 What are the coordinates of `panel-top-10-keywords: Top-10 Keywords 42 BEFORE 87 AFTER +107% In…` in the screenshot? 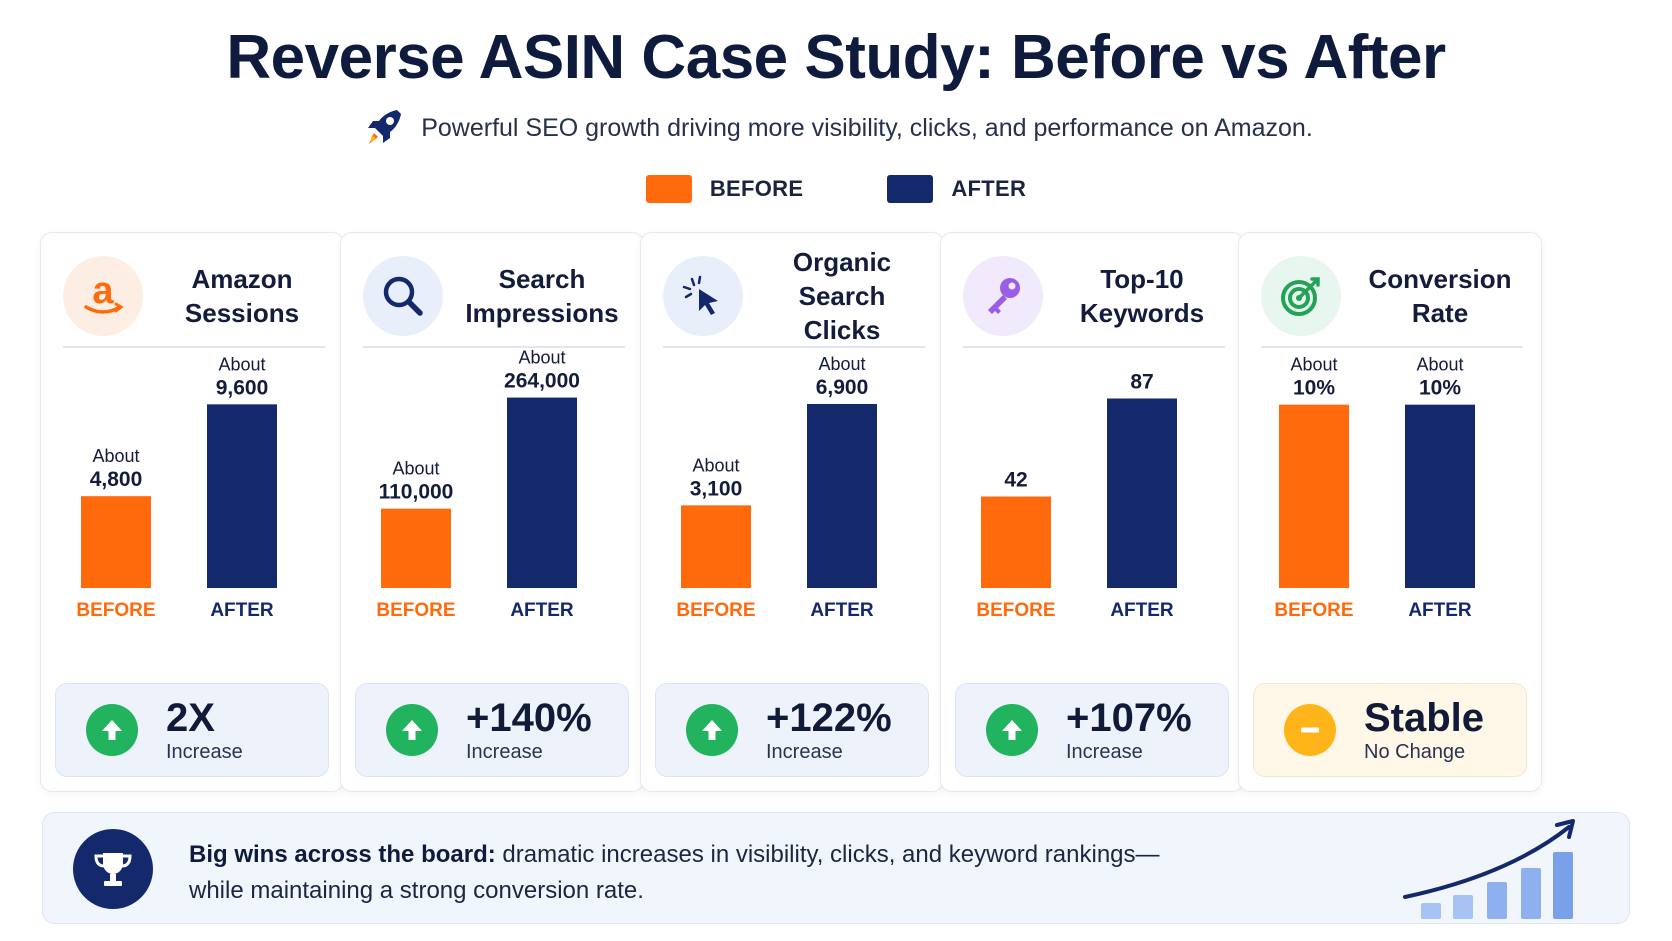 It's located at (1092, 512).